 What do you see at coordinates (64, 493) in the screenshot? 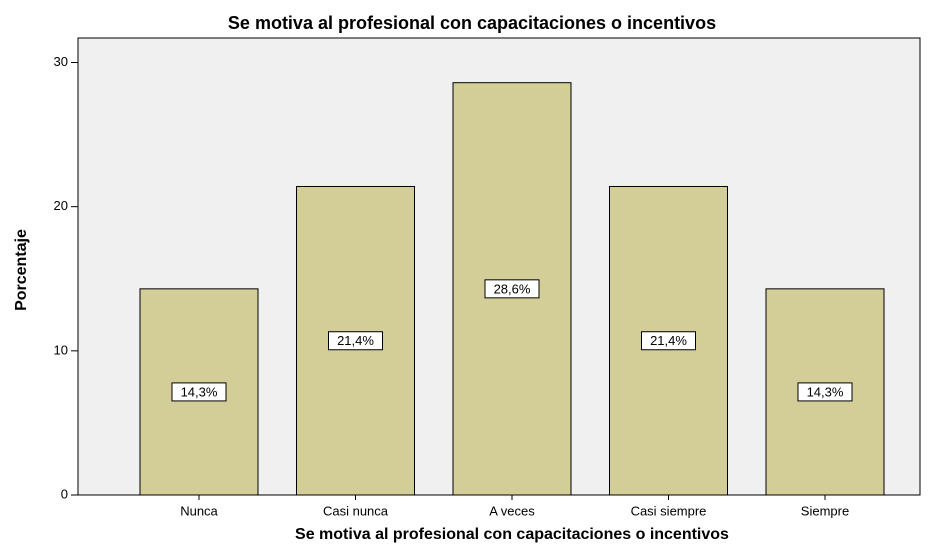
I see `y-tick-label: 0` at bounding box center [64, 493].